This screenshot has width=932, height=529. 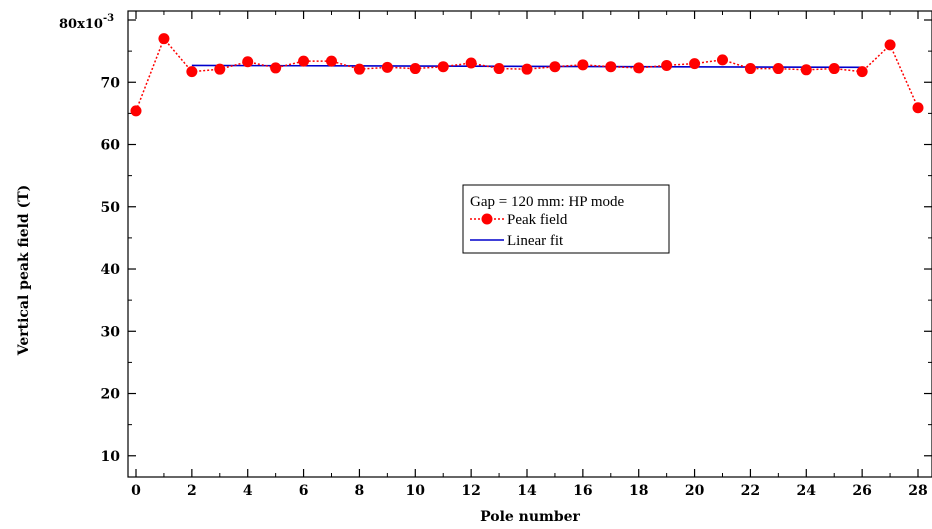 What do you see at coordinates (695, 491) in the screenshot?
I see `x-tick-label: 20` at bounding box center [695, 491].